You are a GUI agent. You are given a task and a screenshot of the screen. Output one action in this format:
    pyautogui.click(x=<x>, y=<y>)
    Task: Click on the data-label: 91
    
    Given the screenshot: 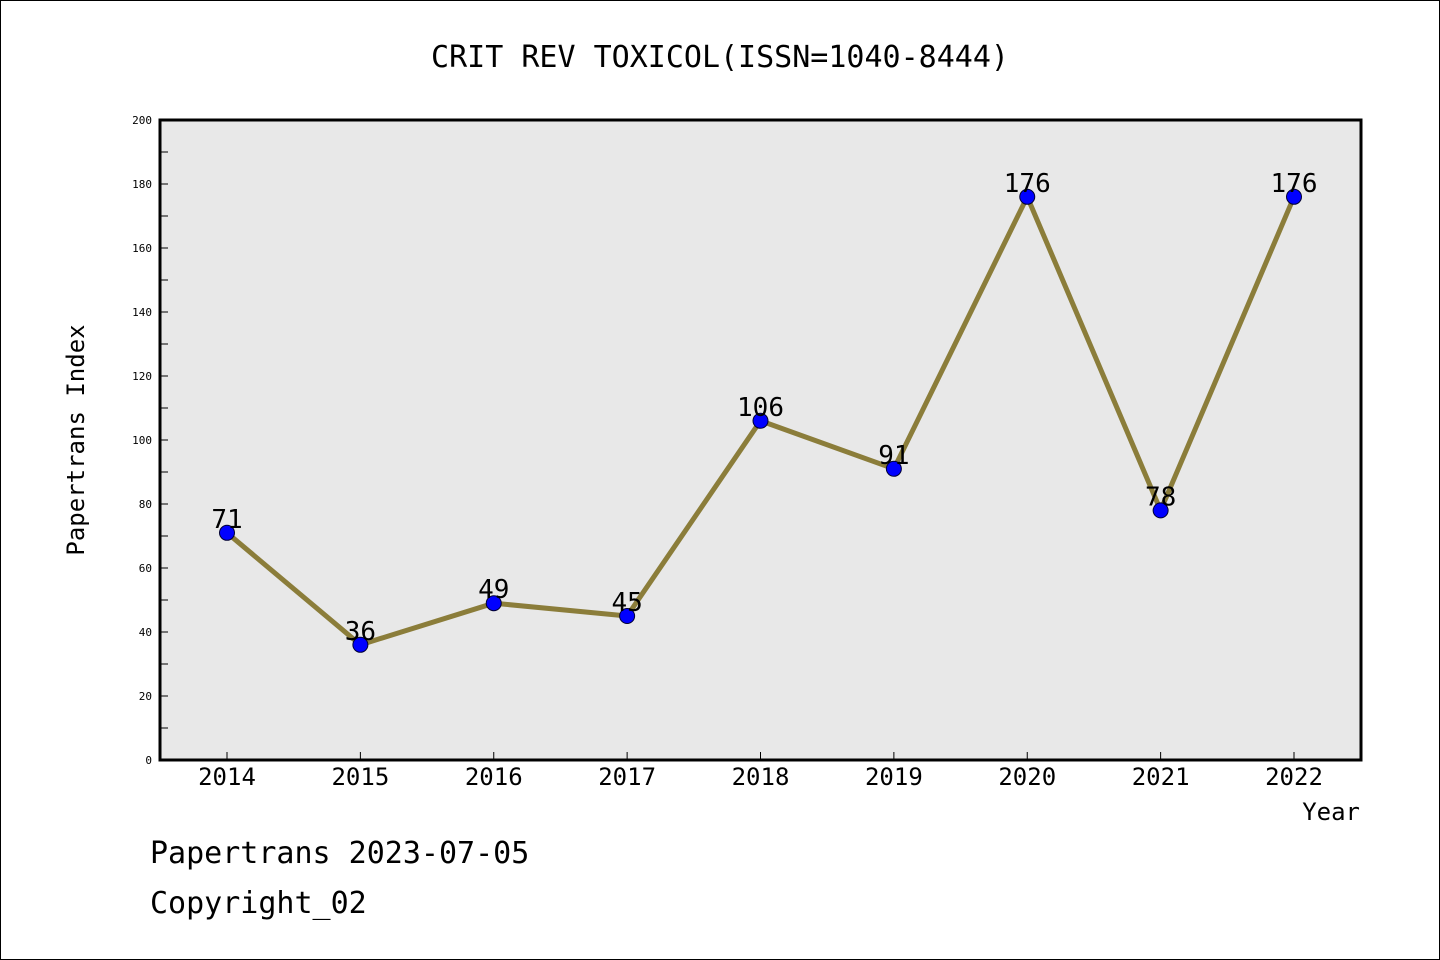 What is the action you would take?
    pyautogui.click(x=893, y=456)
    